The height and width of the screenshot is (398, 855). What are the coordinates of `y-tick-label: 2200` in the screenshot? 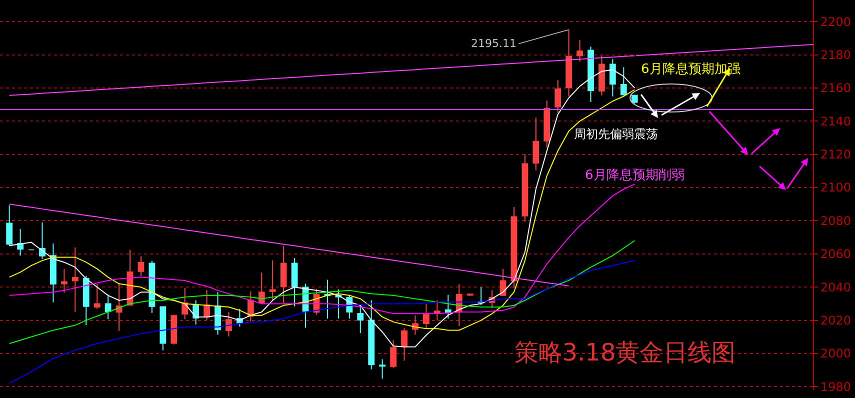 It's located at (835, 21).